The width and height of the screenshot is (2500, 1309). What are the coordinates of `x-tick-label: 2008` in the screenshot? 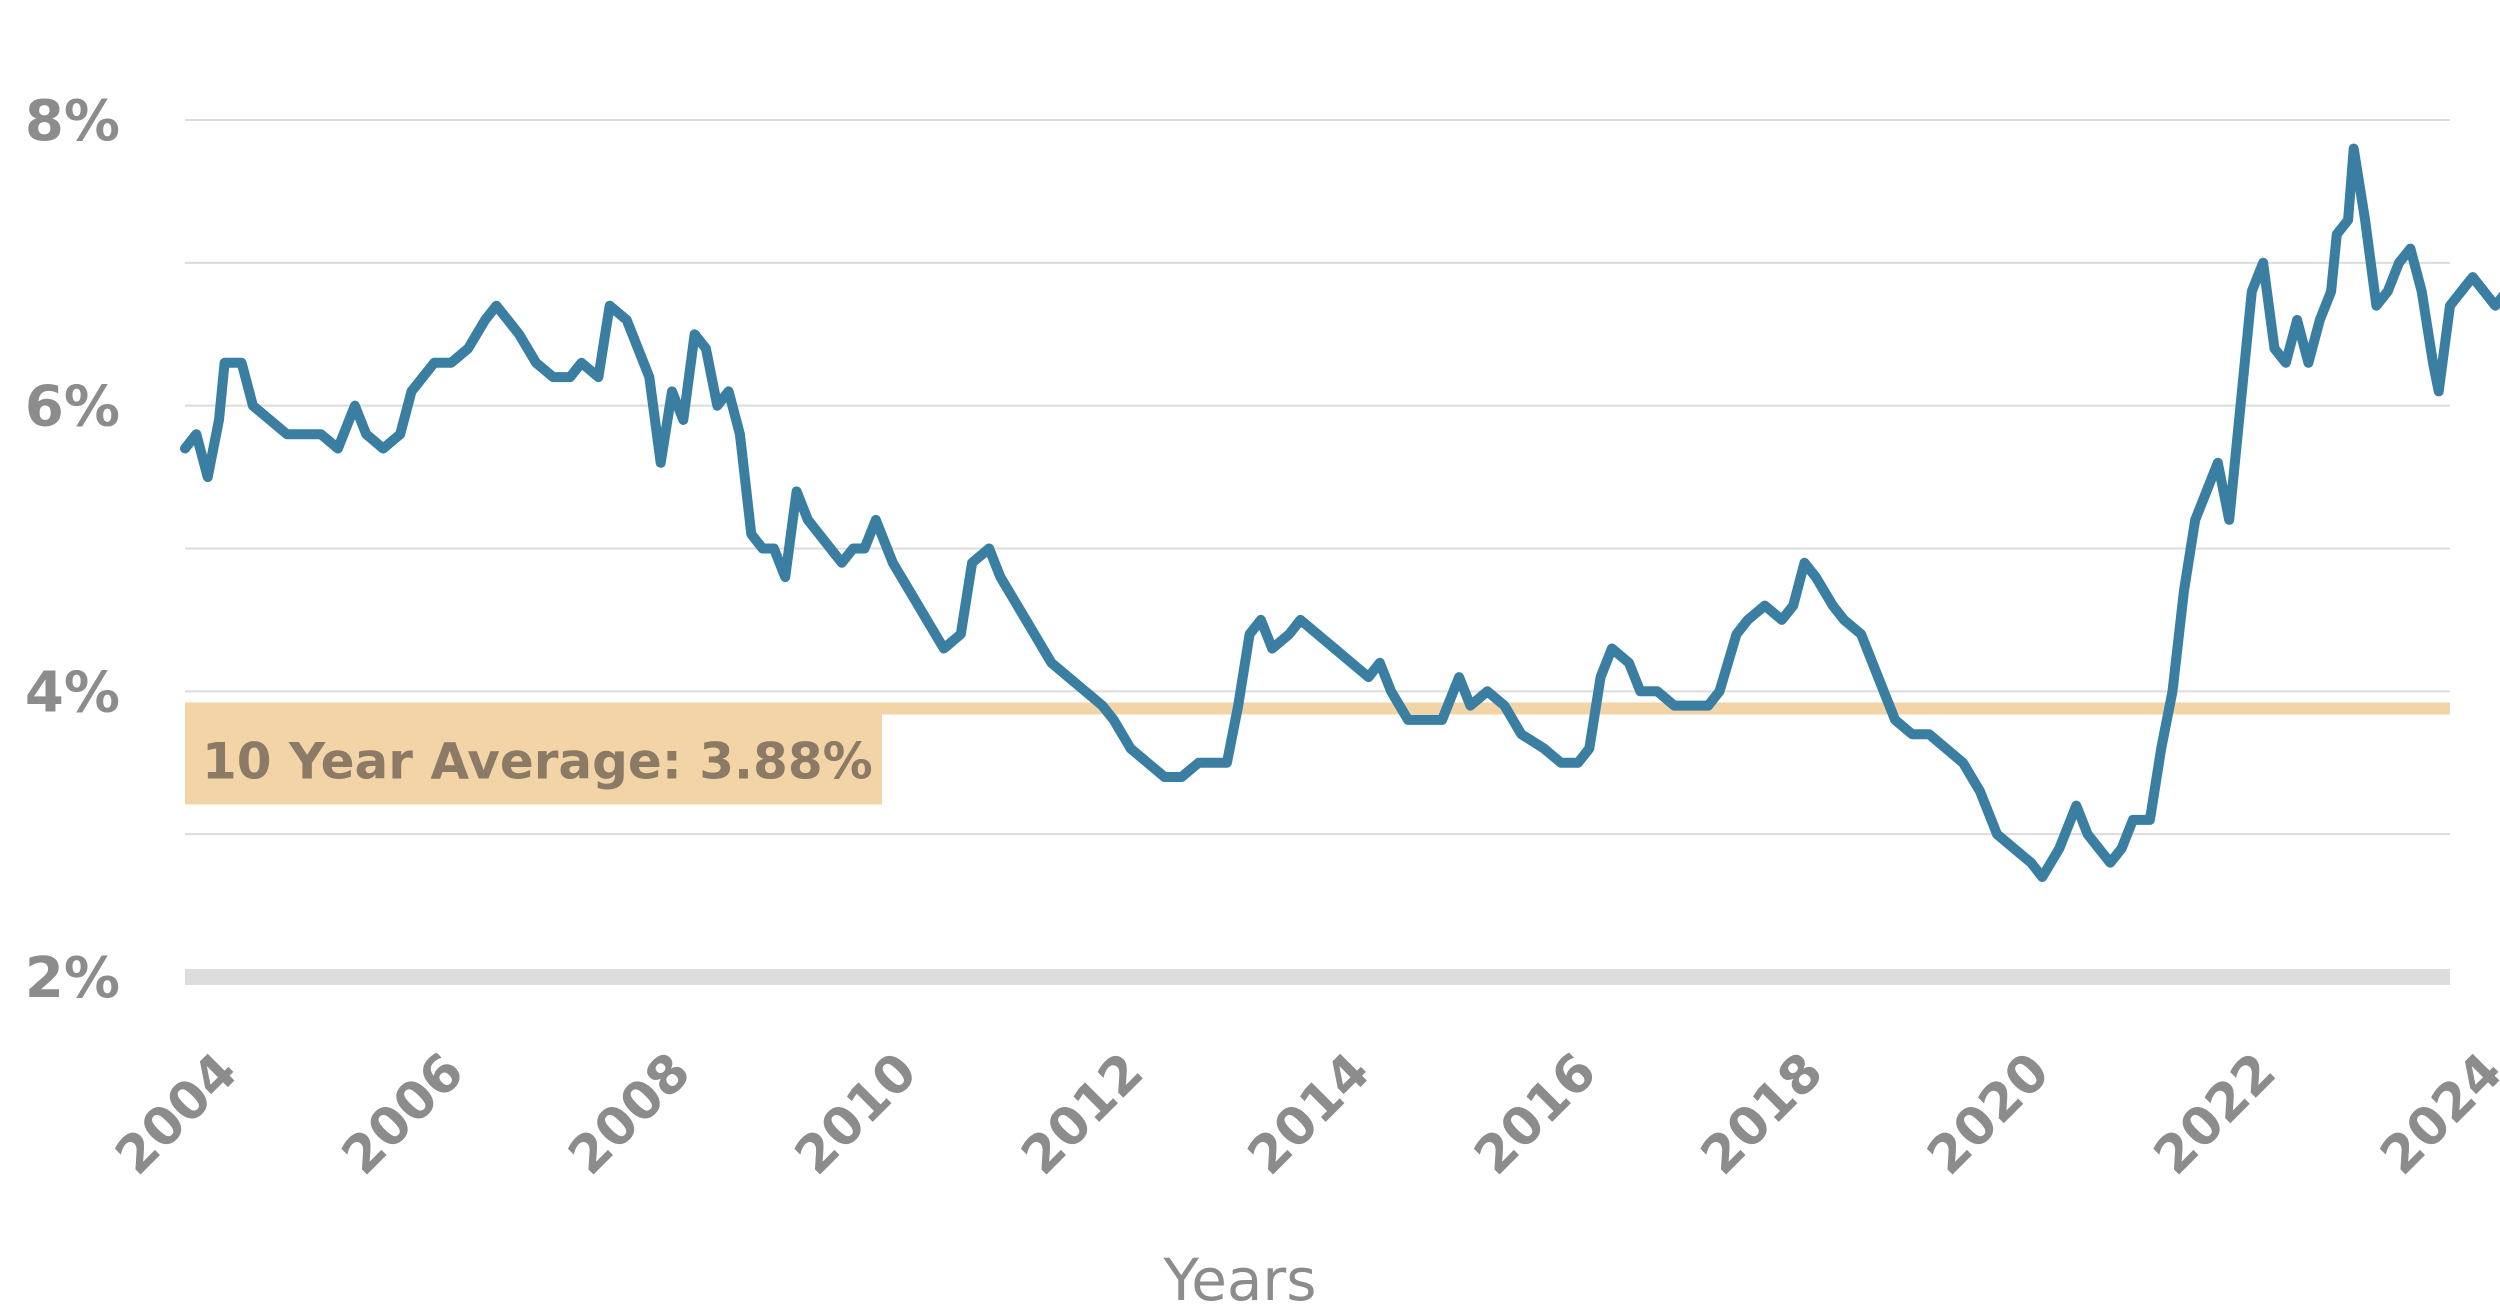 It's located at (629, 1114).